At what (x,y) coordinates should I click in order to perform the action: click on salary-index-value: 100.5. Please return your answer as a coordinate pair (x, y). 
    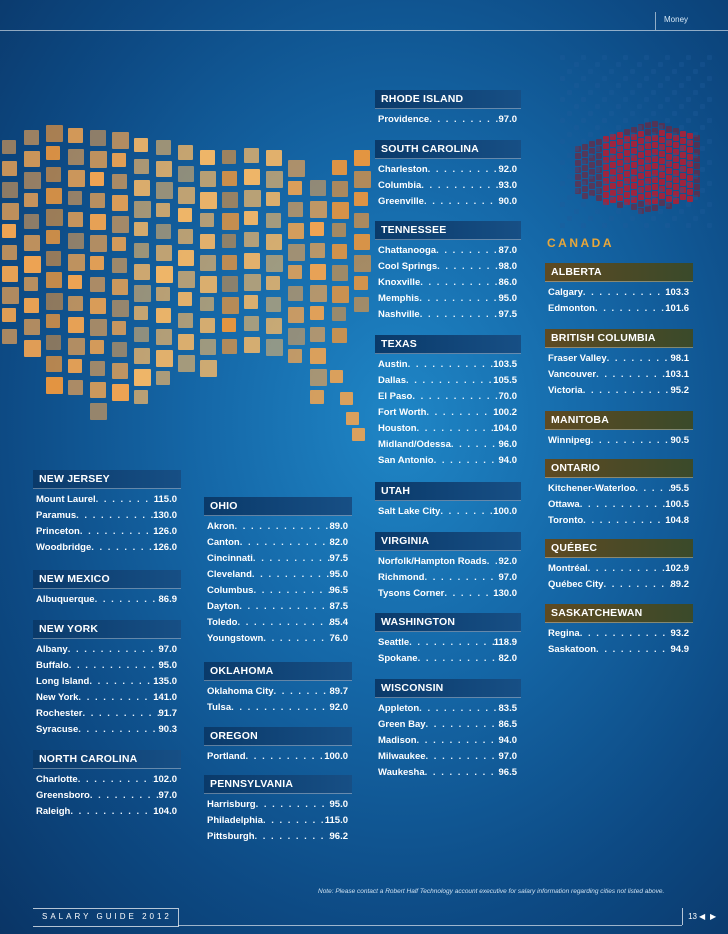
    Looking at the image, I should click on (677, 504).